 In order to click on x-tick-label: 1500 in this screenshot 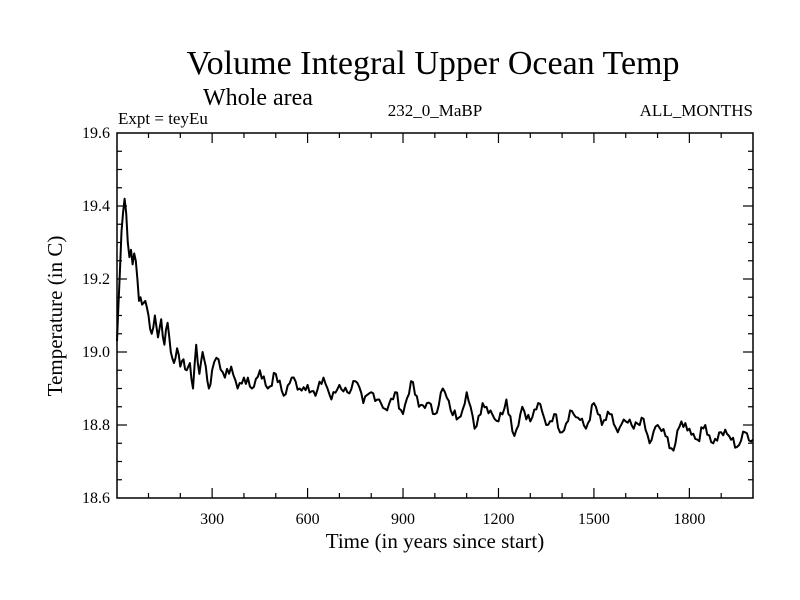, I will do `click(594, 519)`.